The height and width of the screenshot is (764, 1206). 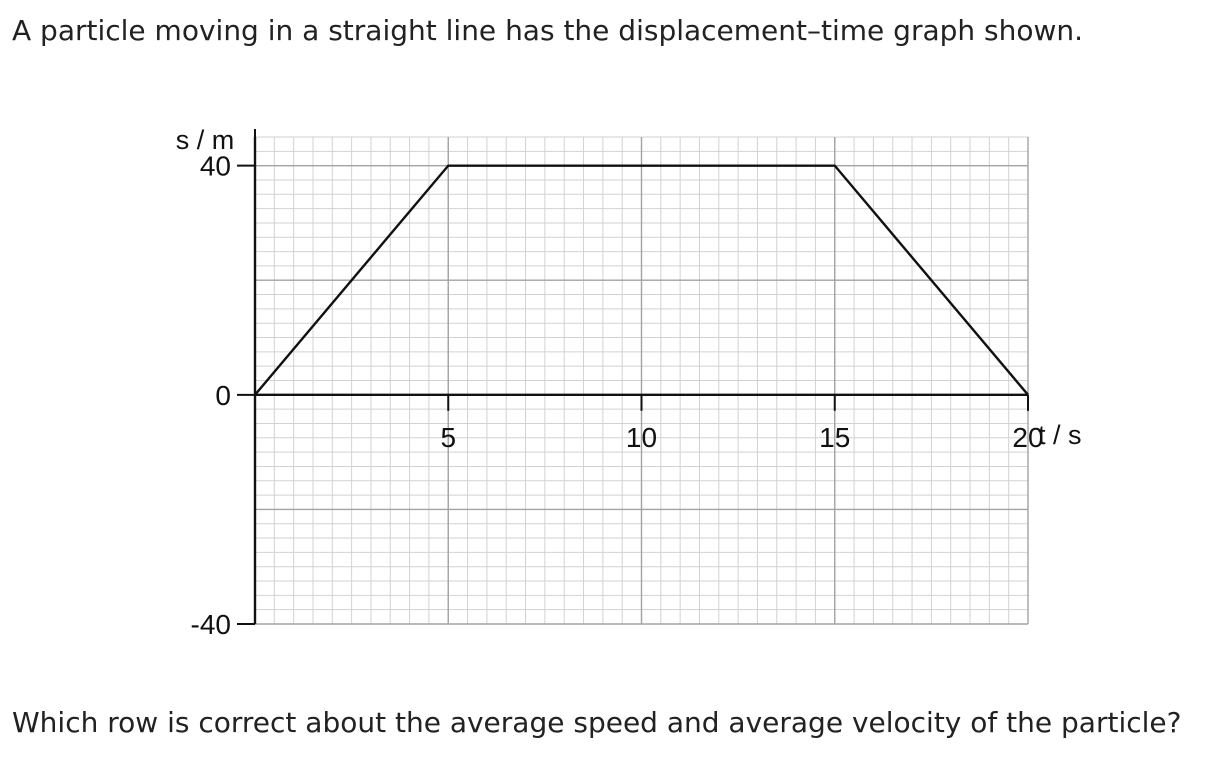 What do you see at coordinates (205, 140) in the screenshot?
I see `y-axis-label: s / m` at bounding box center [205, 140].